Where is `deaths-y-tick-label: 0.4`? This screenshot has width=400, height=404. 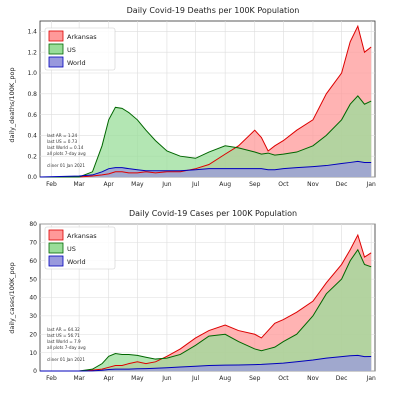 deaths-y-tick-label: 0.4 is located at coordinates (32, 136).